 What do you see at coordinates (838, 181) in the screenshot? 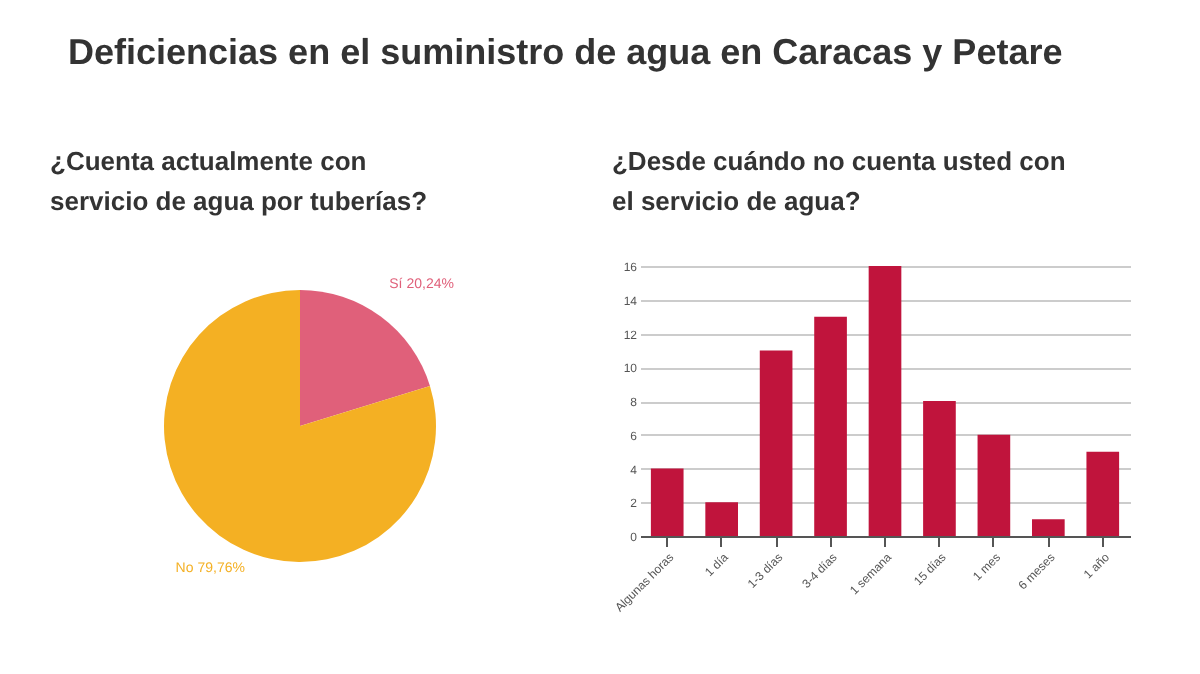
I see `chart-title: ¿Desde cuándo no cuenta usted con el servicio de agua?` at bounding box center [838, 181].